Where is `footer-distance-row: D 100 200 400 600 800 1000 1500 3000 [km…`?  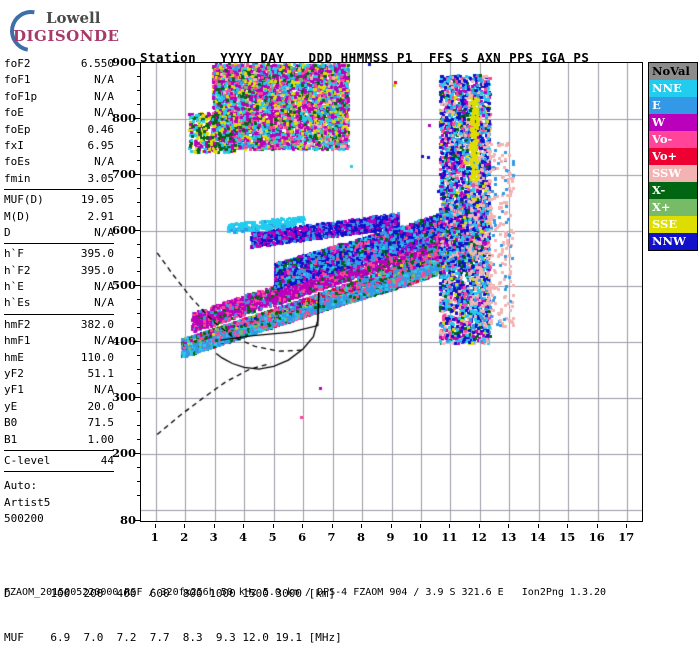 footer-distance-row: D 100 200 400 600 800 1000 1500 3000 [km… is located at coordinates (170, 593).